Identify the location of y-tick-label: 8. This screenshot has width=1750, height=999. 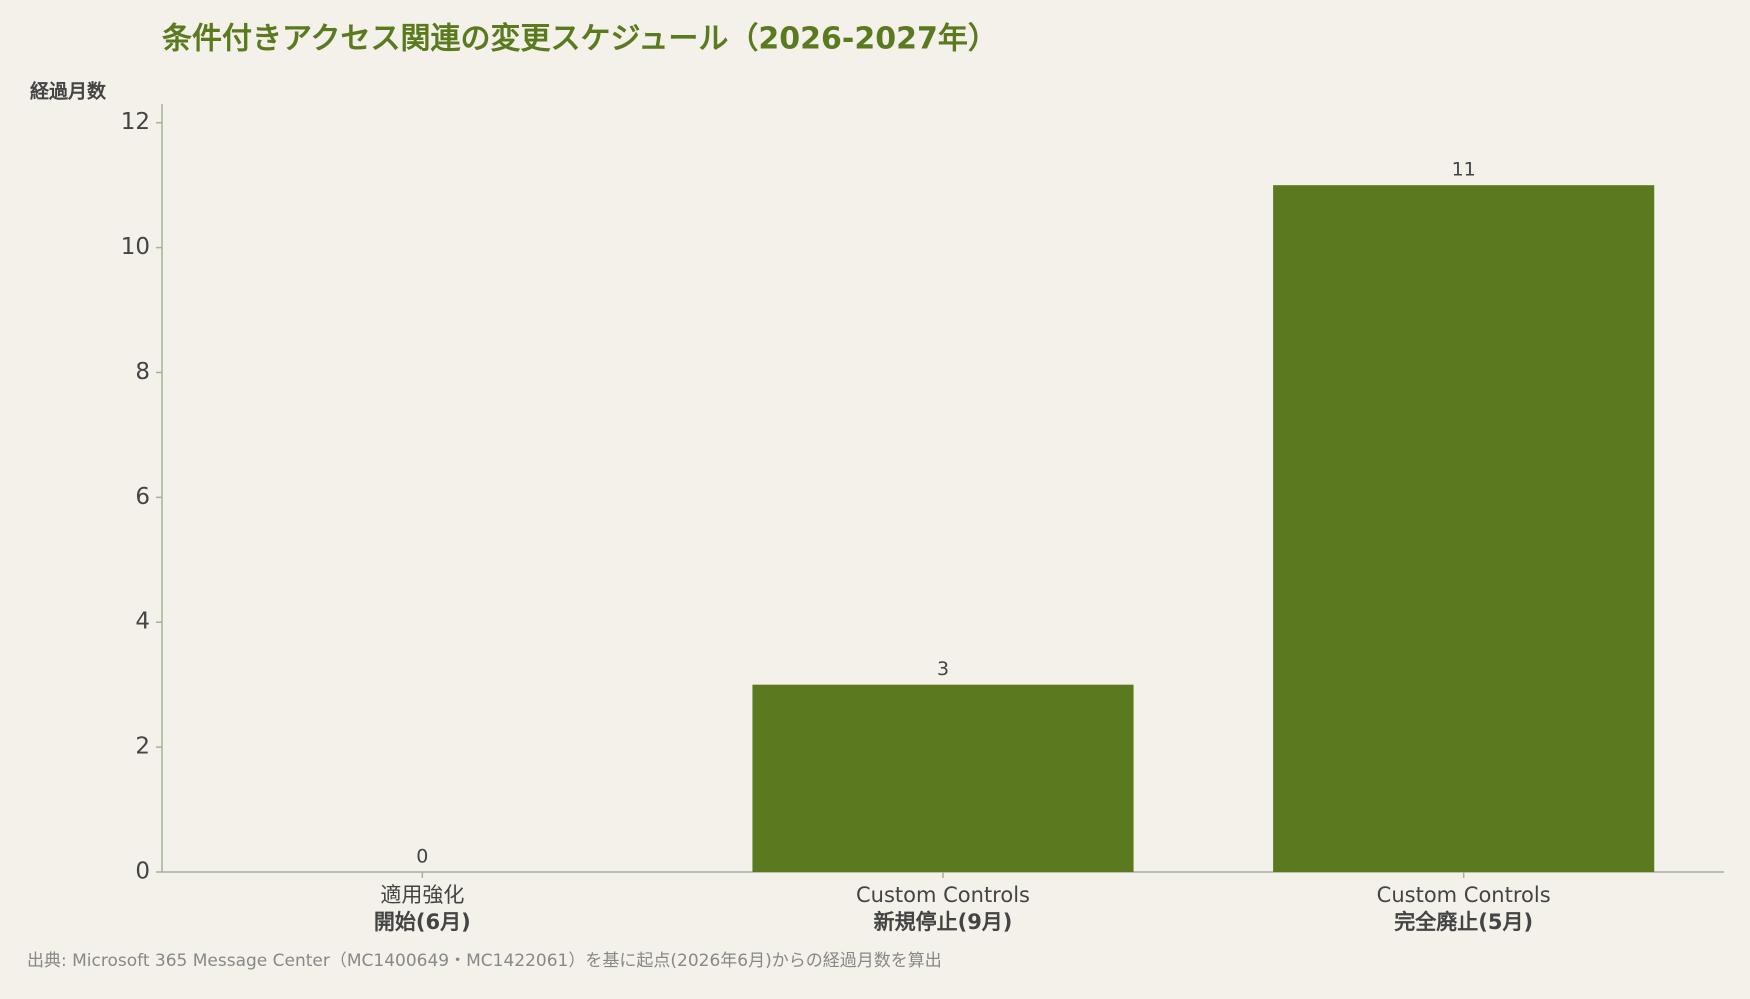
(142, 372).